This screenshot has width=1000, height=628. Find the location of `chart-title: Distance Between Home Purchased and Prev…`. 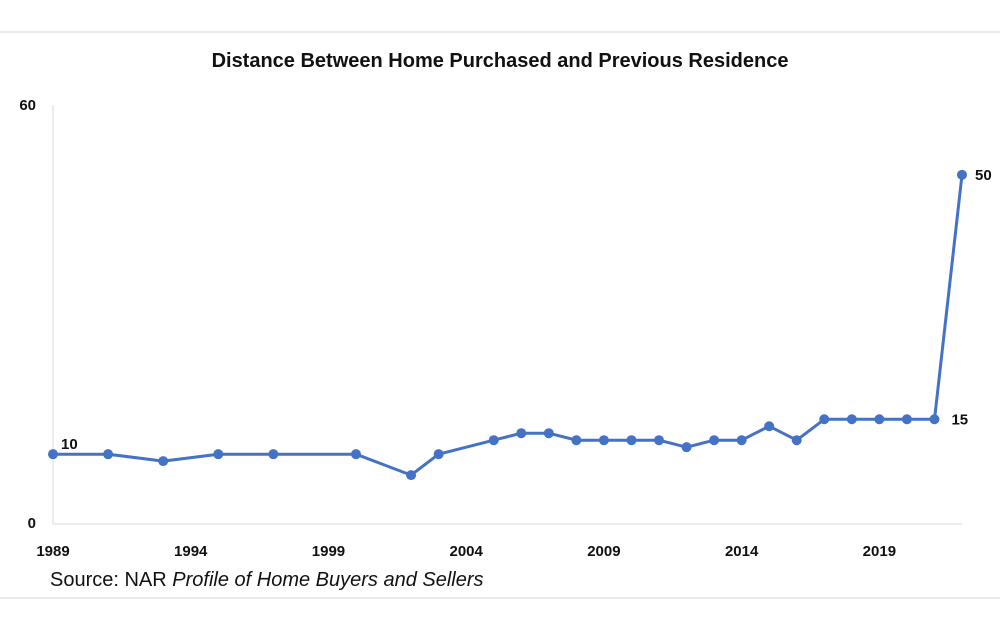

chart-title: Distance Between Home Purchased and Prev… is located at coordinates (500, 61).